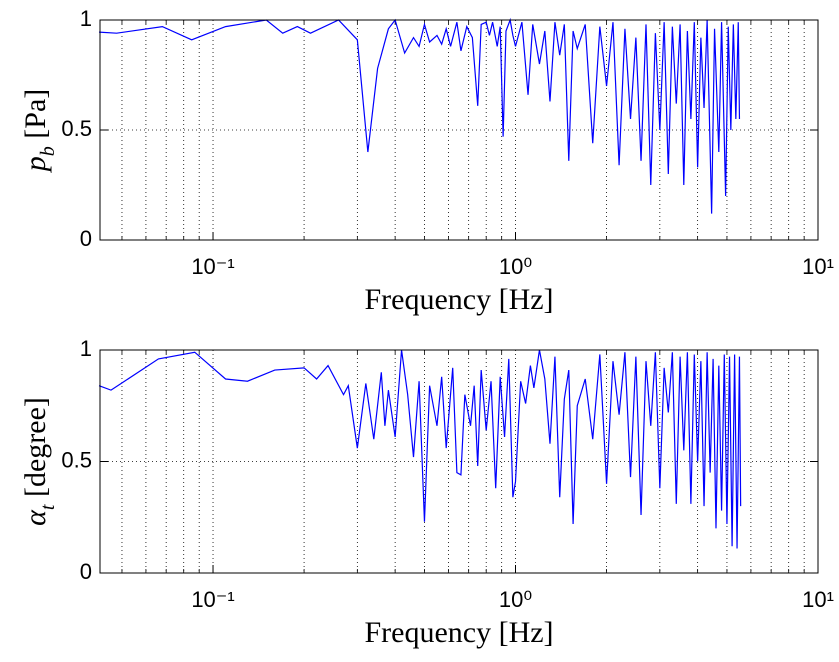 This screenshot has width=839, height=662. What do you see at coordinates (39, 461) in the screenshot?
I see `y-axis-label: αt [degree]` at bounding box center [39, 461].